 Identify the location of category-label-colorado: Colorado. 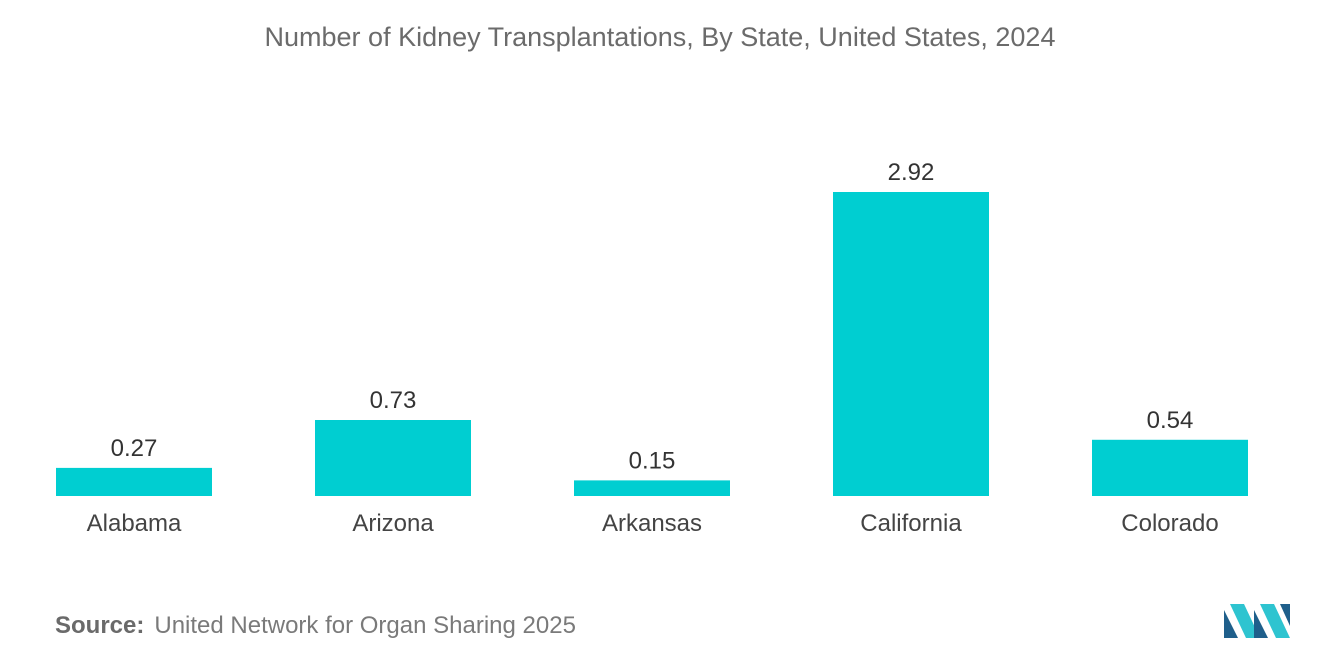
(1169, 523).